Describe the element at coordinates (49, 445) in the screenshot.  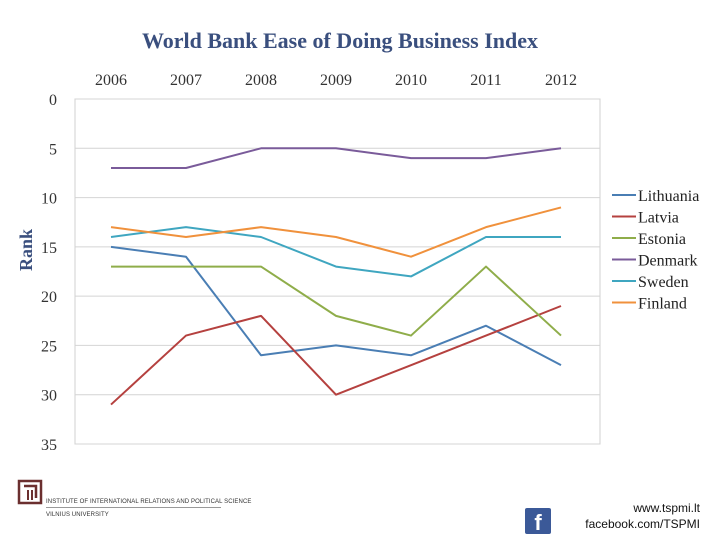
I see `y-tick-label: 35` at that location.